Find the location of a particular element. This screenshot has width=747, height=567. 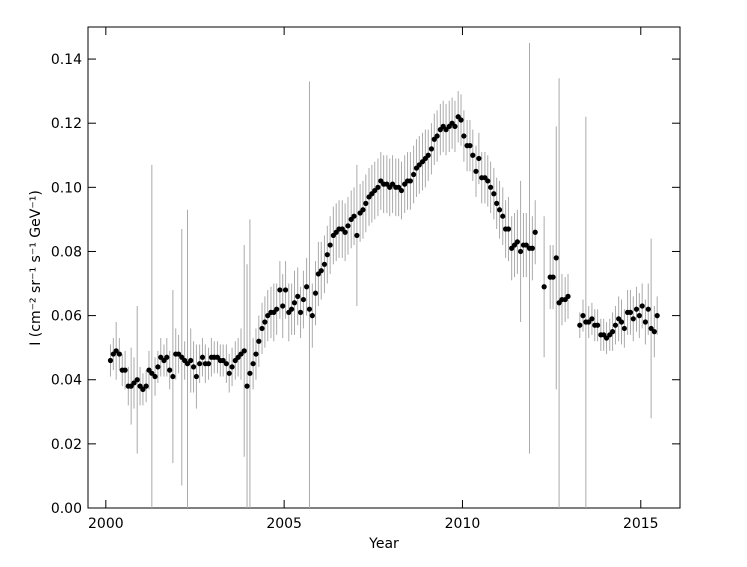

y-tick-label: 0.12 is located at coordinates (66, 124).